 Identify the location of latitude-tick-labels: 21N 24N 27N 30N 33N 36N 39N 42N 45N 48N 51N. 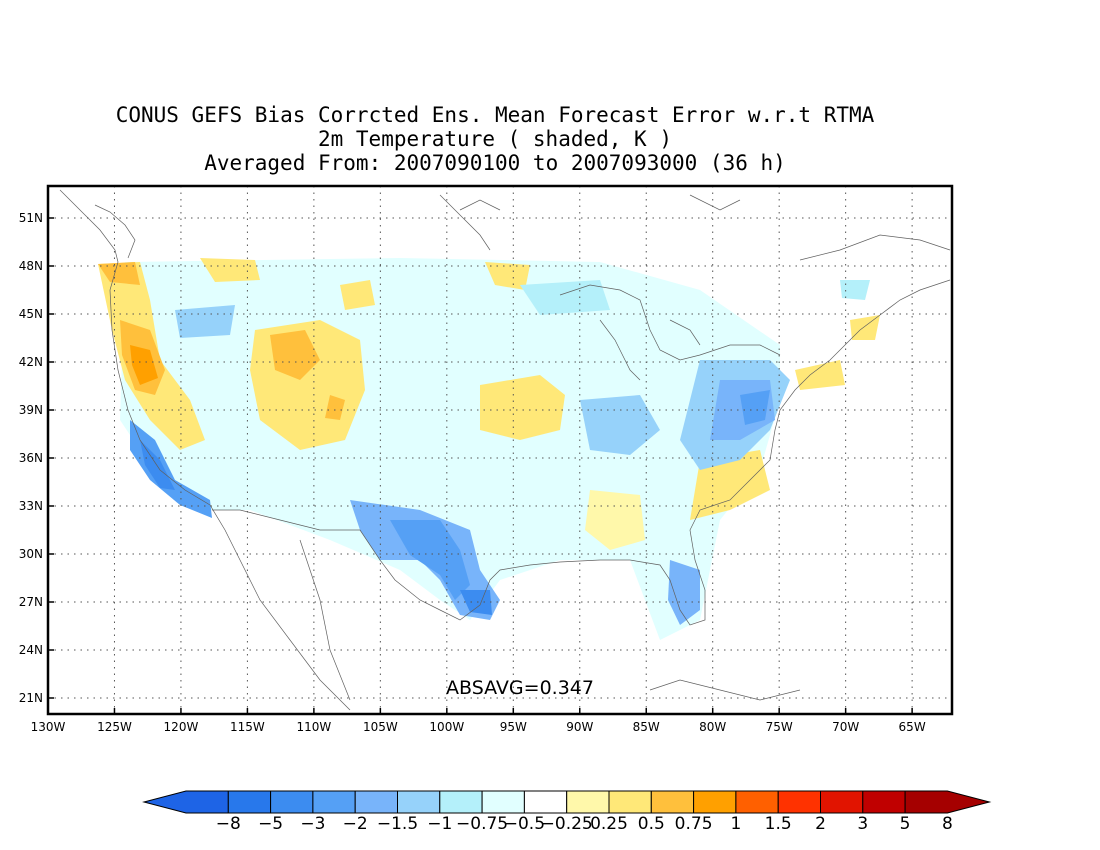
(36, 458).